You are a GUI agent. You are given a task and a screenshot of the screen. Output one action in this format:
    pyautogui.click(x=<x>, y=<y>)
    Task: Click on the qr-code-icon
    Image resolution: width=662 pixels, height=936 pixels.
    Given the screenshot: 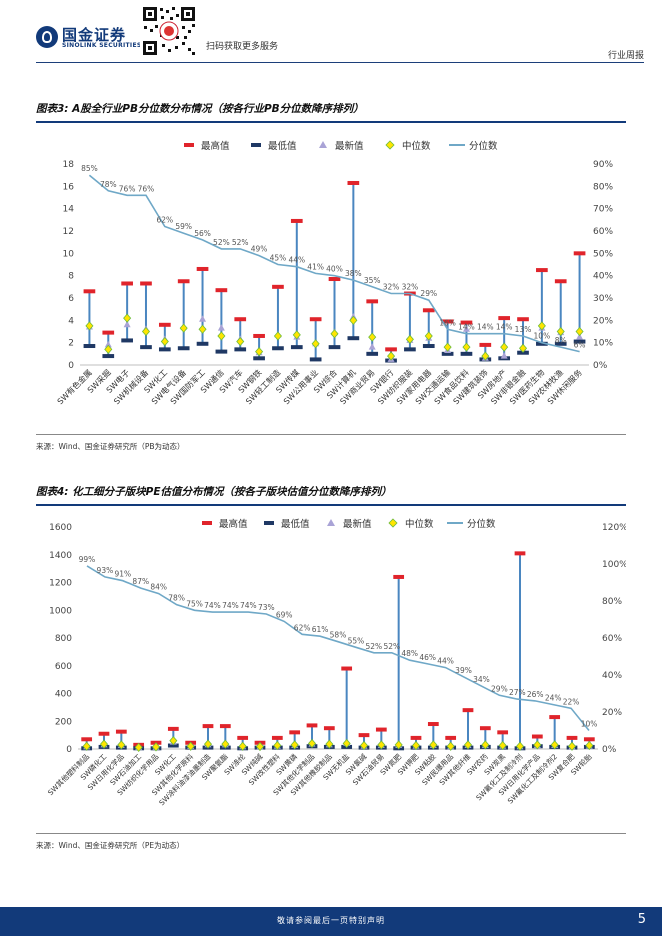 What is the action you would take?
    pyautogui.click(x=169, y=31)
    